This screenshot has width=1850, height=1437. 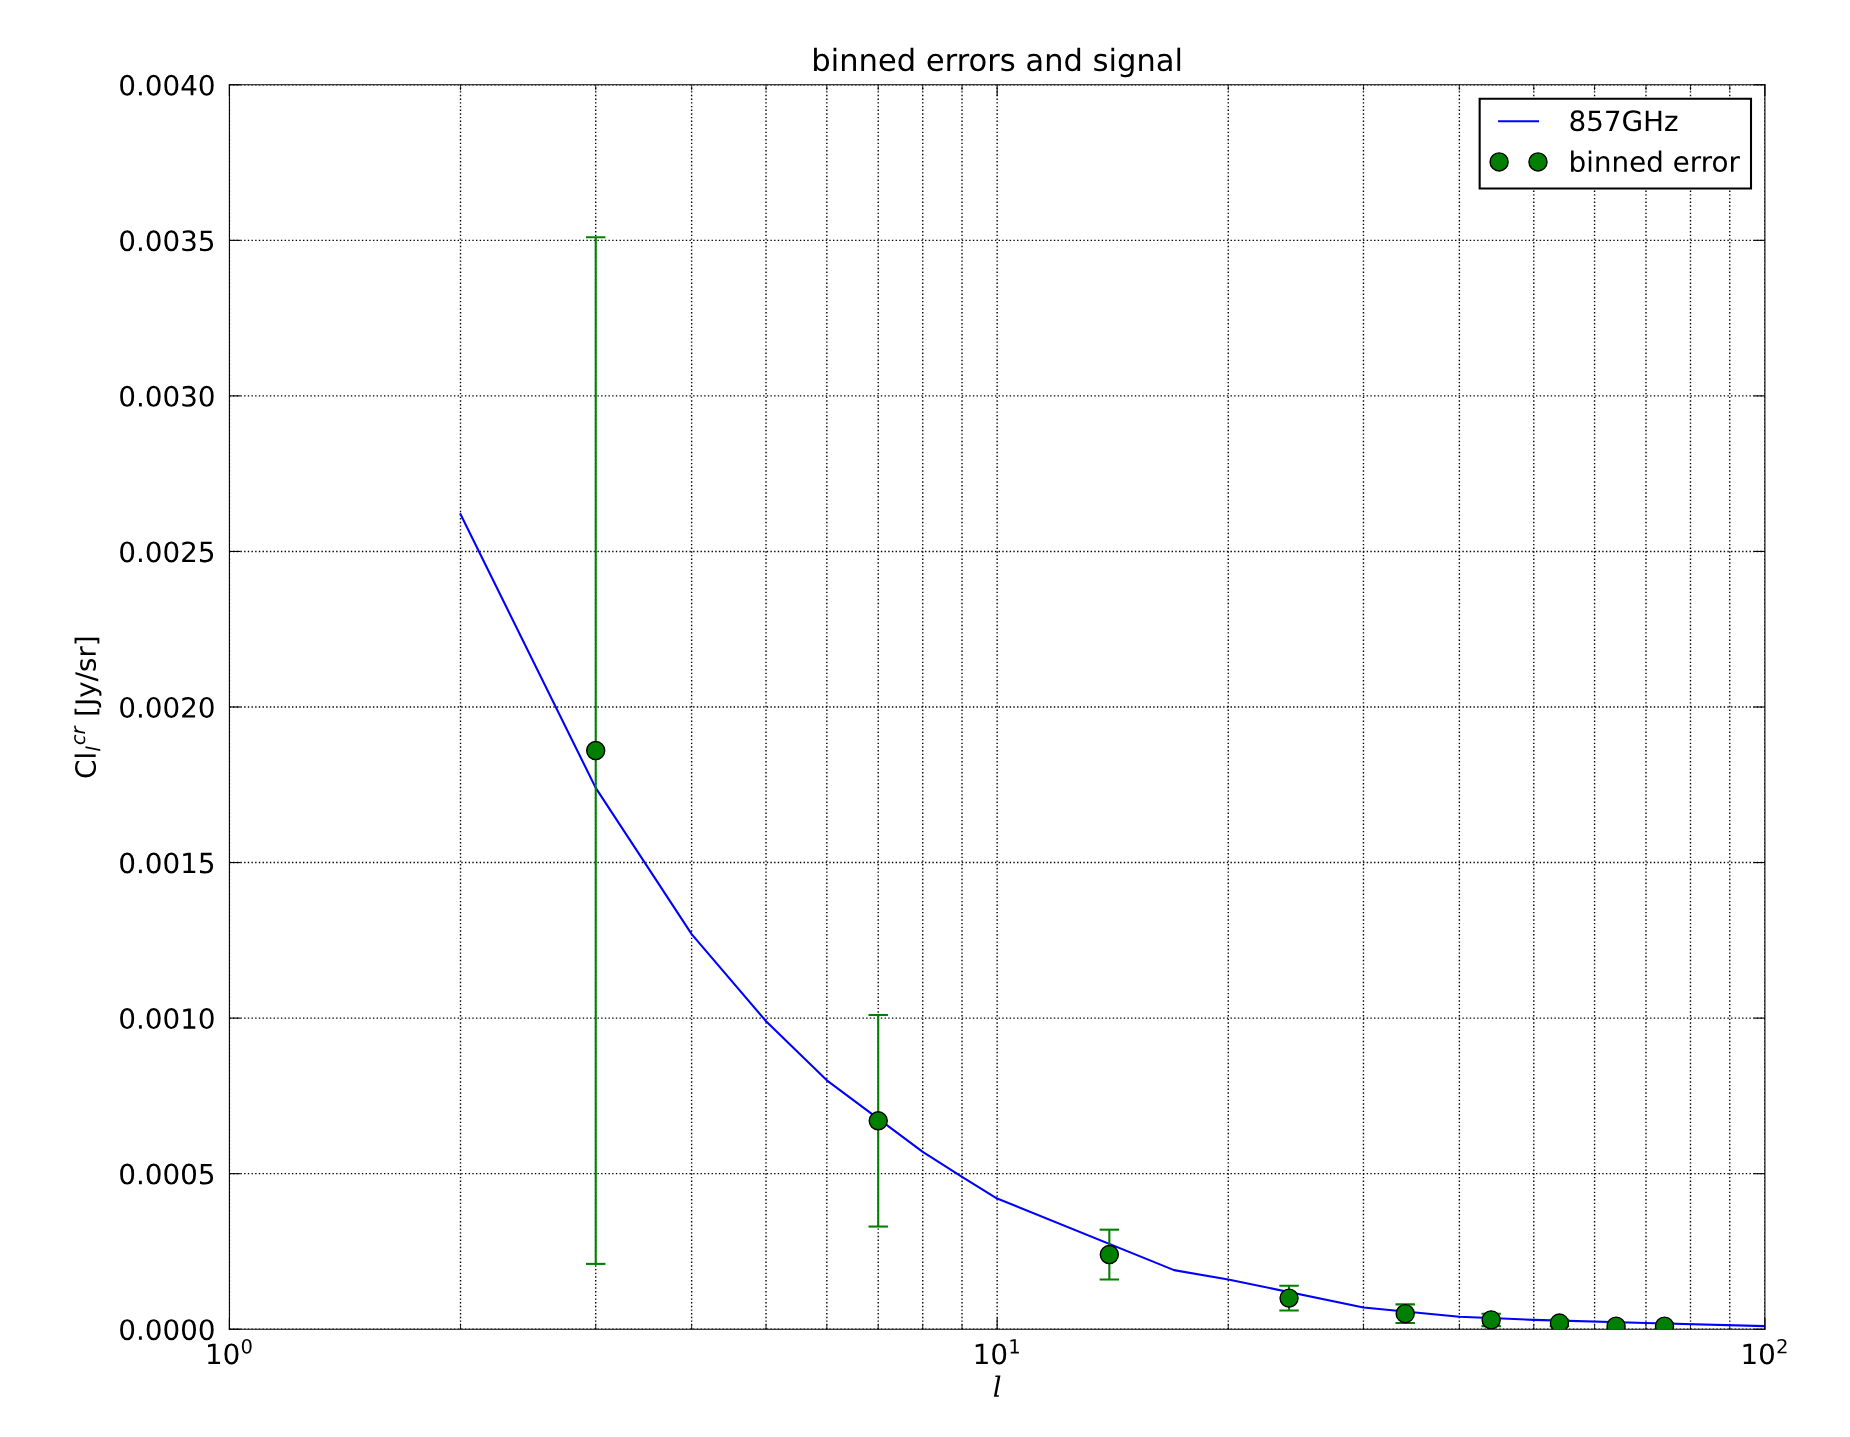 What do you see at coordinates (167, 1330) in the screenshot?
I see `y-tick-label: 0.0000` at bounding box center [167, 1330].